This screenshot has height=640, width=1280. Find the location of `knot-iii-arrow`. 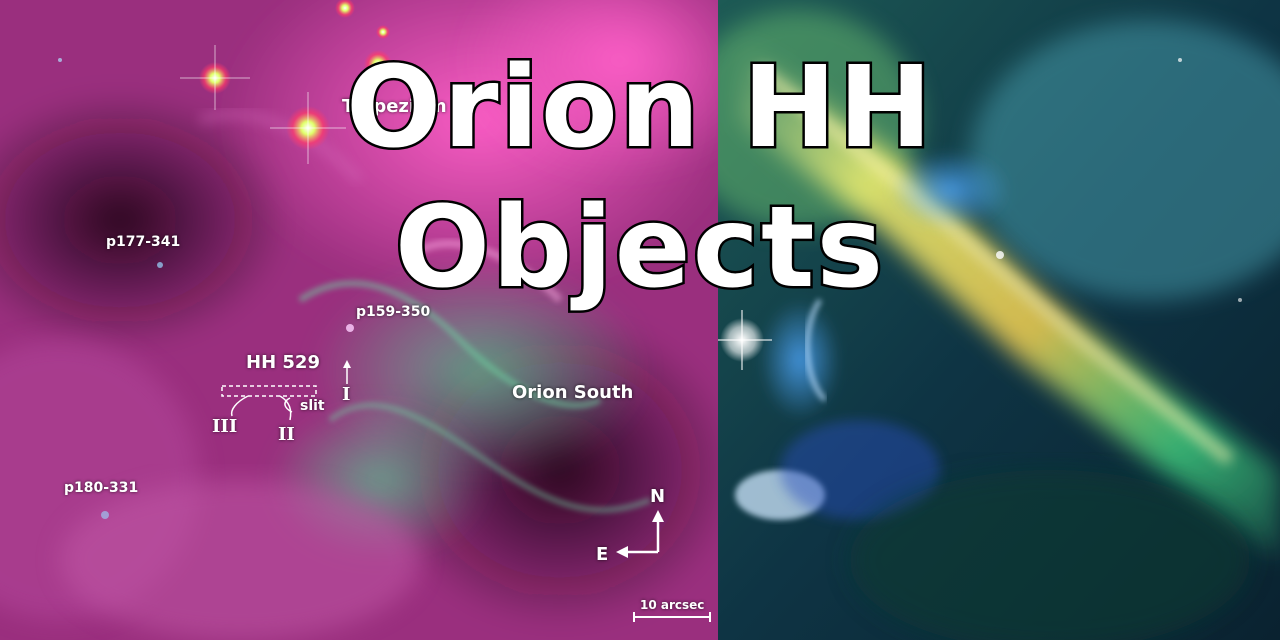

knot-iii-arrow is located at coordinates (239, 406).